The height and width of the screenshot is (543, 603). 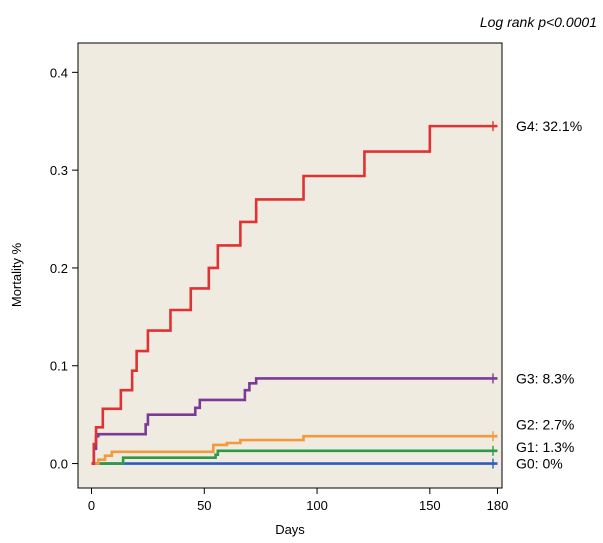 What do you see at coordinates (545, 447) in the screenshot?
I see `end-label-g1: G1: 1.3%` at bounding box center [545, 447].